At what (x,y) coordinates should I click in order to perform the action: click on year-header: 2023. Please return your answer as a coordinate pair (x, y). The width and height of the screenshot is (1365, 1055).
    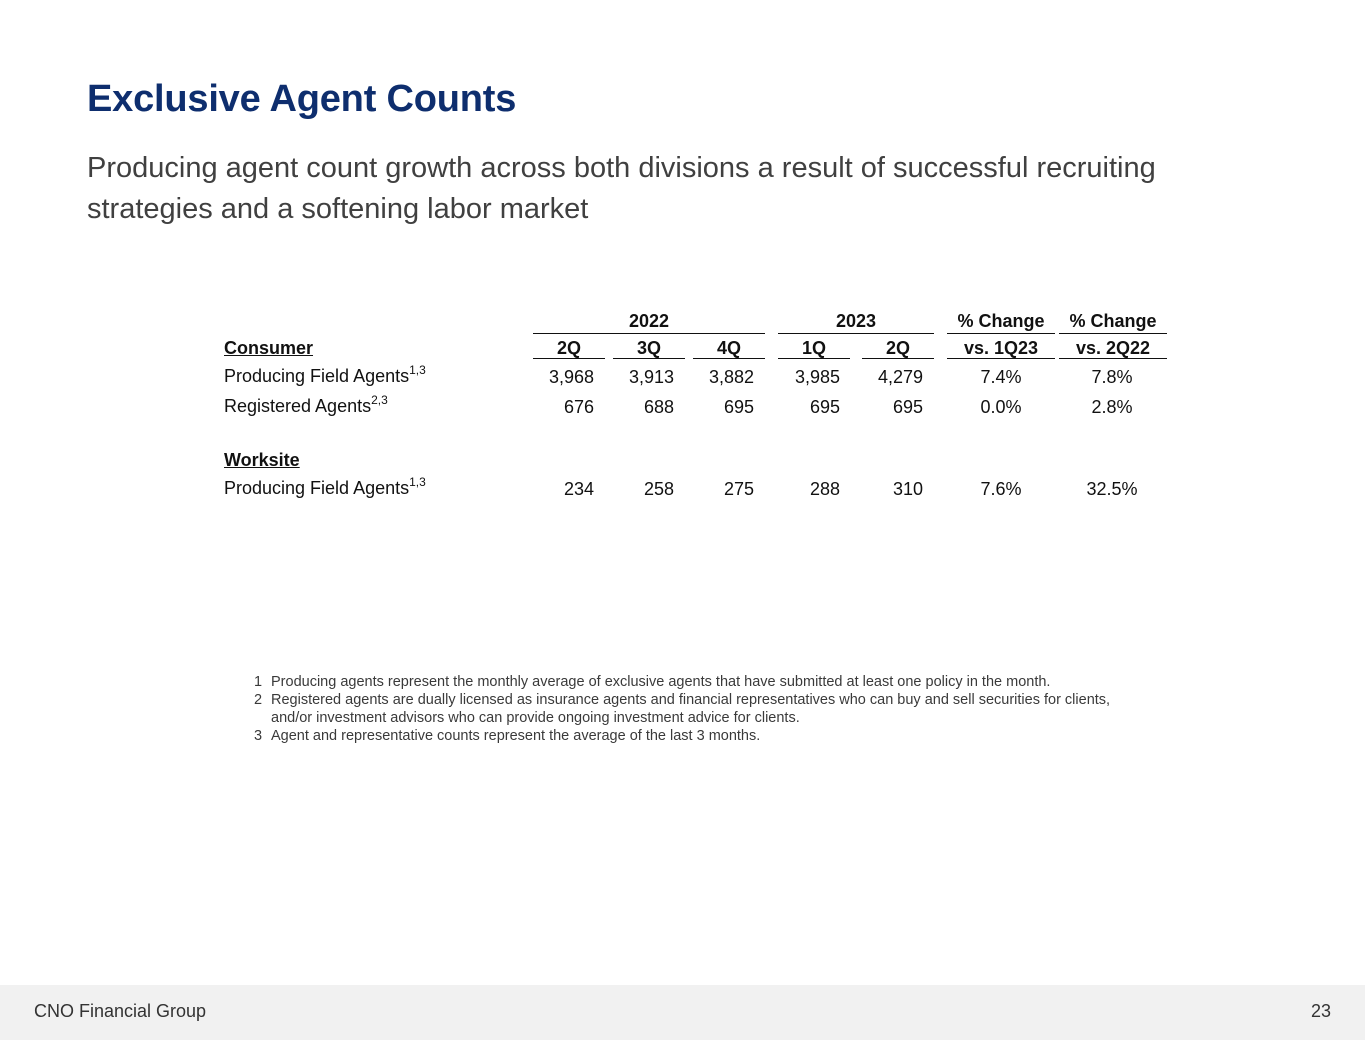
    Looking at the image, I should click on (856, 321).